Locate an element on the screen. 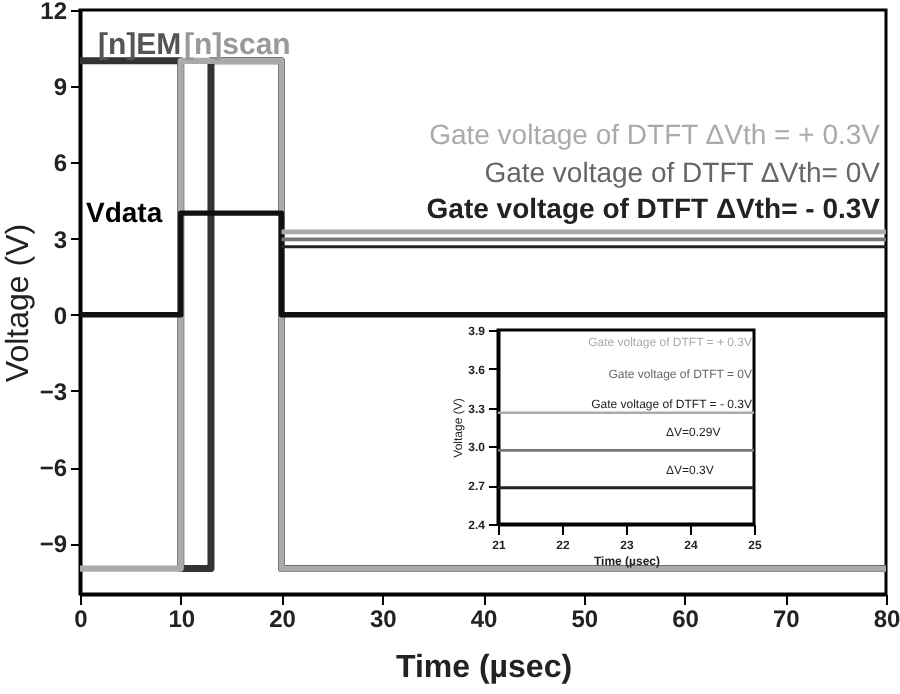 The width and height of the screenshot is (900, 694). x-tick-label: 40 is located at coordinates (484, 619).